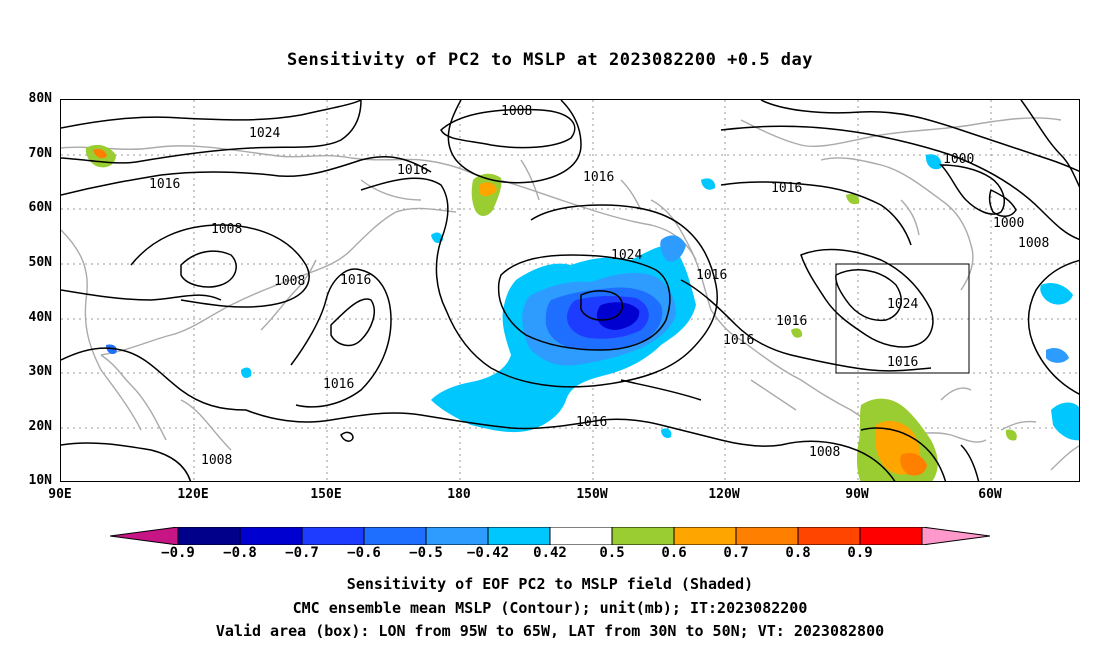  I want to click on colorbar-arrow-max, so click(955, 536).